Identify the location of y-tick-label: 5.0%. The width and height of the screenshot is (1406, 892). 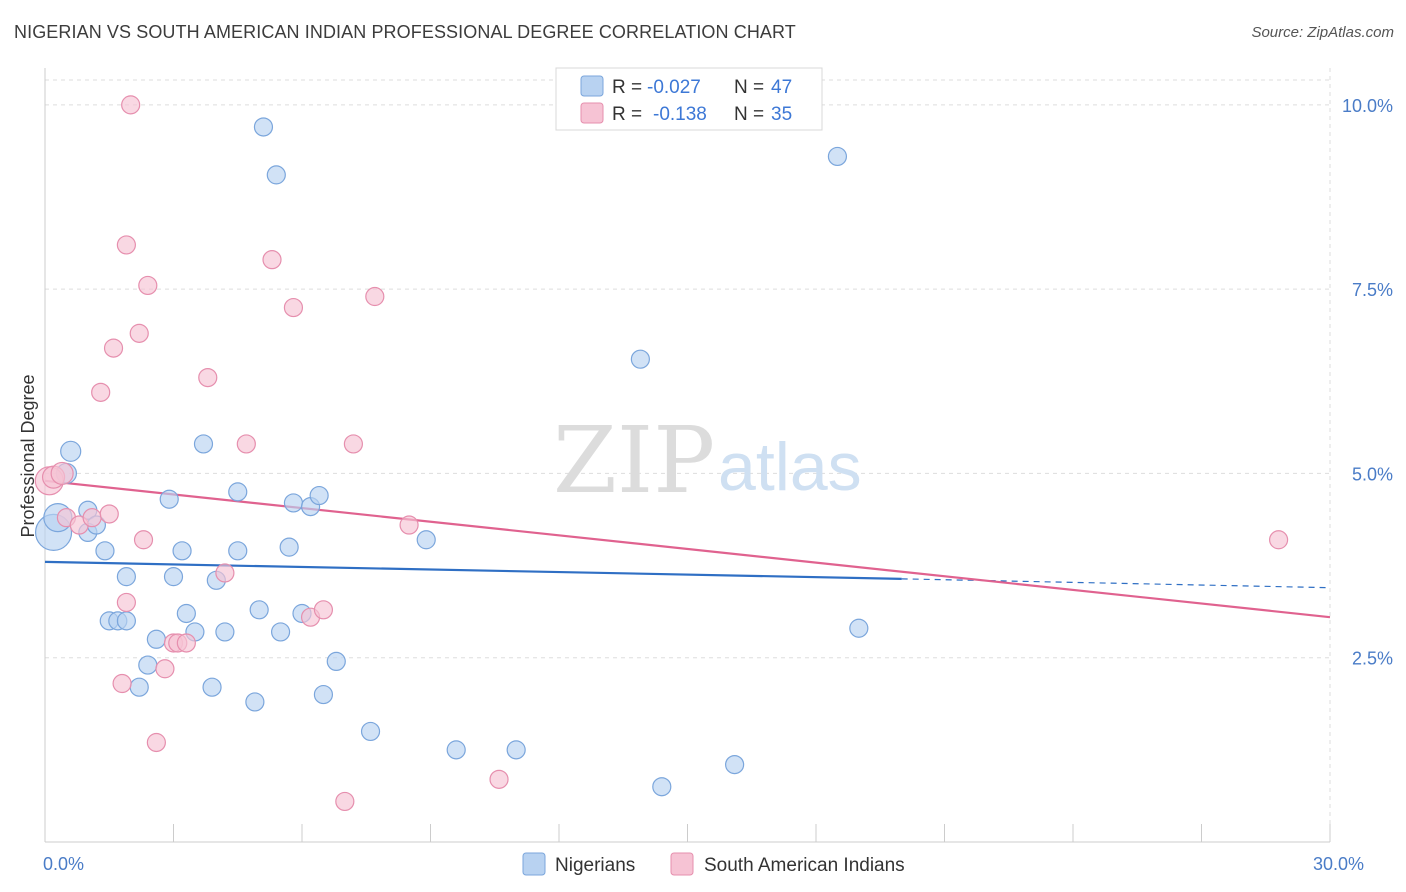
(1372, 474).